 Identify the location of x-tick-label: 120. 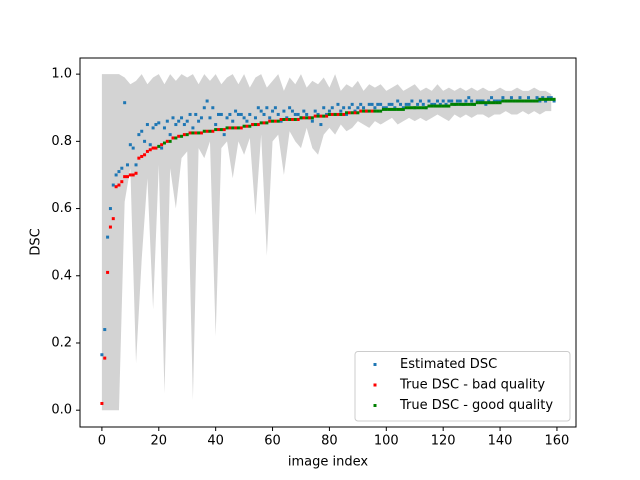
(443, 441).